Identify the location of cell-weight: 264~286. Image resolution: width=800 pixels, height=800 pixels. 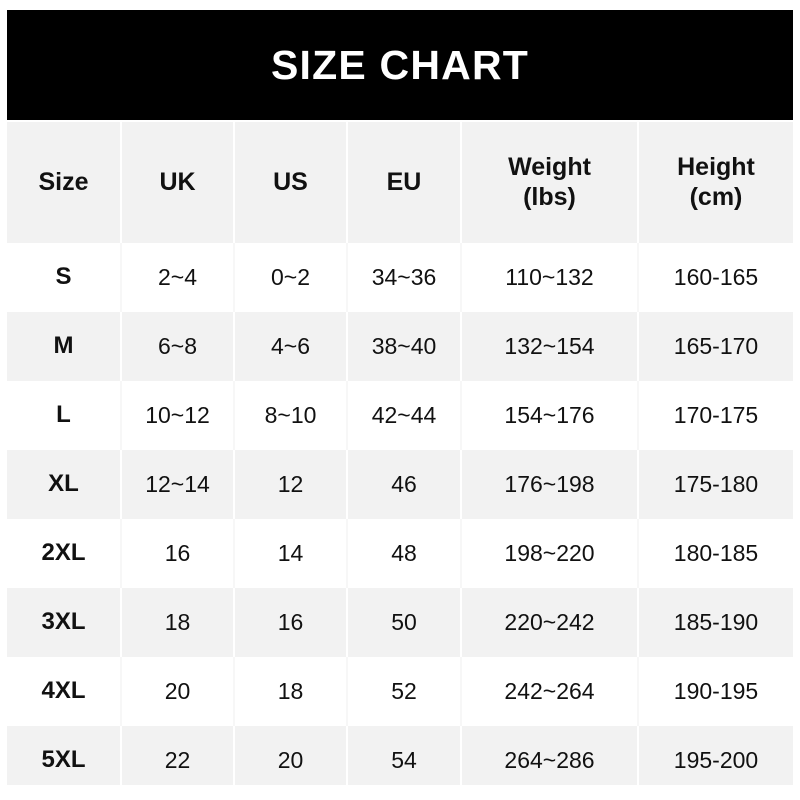
(550, 760).